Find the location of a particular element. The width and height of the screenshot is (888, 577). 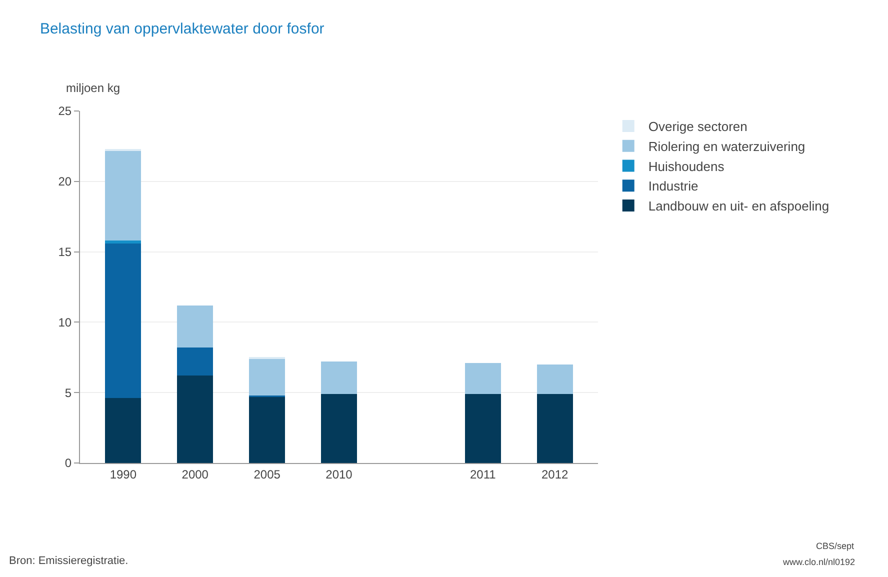

y-tick-label: 20 is located at coordinates (65, 181).